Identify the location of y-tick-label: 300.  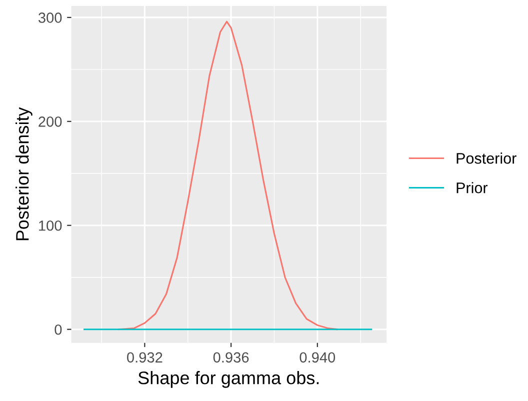
(50, 17).